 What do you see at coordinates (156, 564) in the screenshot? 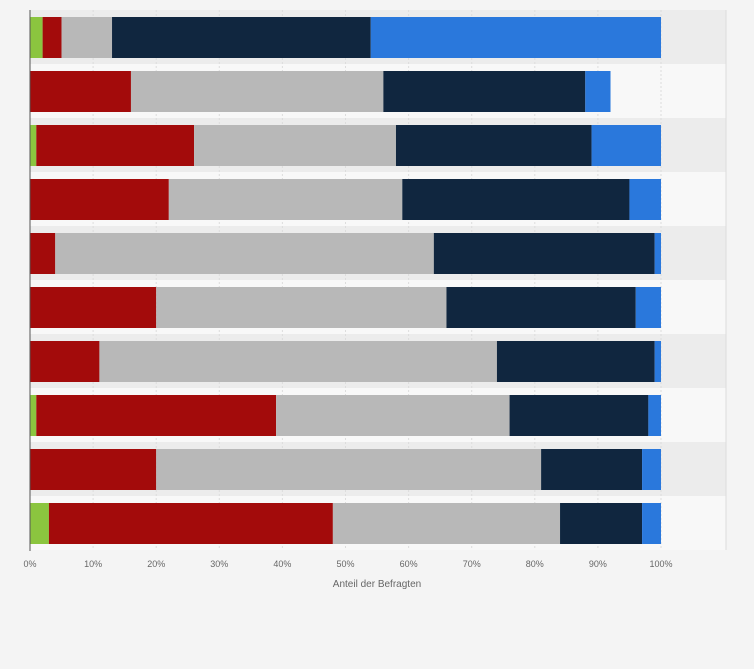
I see `x-tick-label: 20%` at bounding box center [156, 564].